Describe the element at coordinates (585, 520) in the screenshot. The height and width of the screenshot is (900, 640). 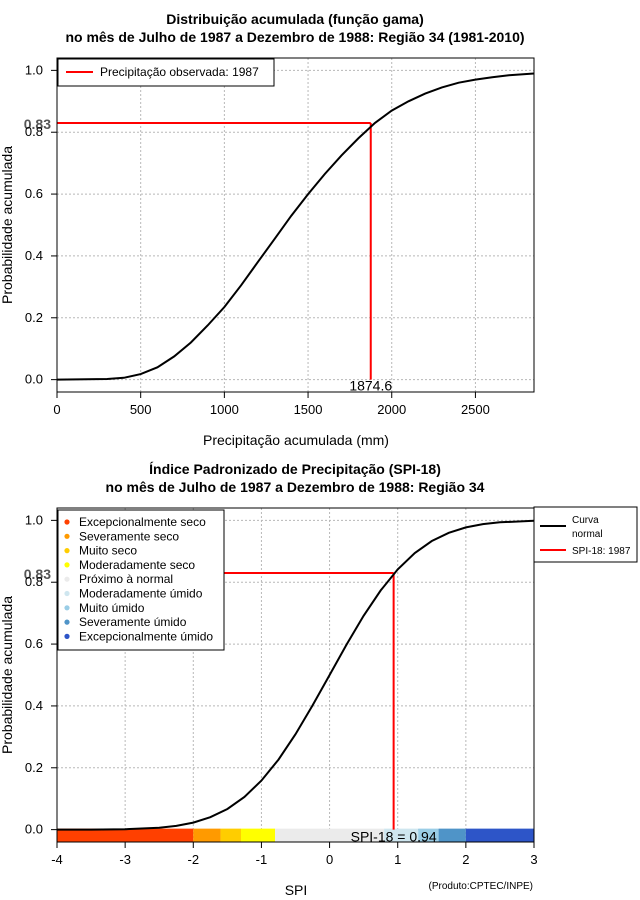
I see `chart2-legend2-label-normal-1: Curva` at that location.